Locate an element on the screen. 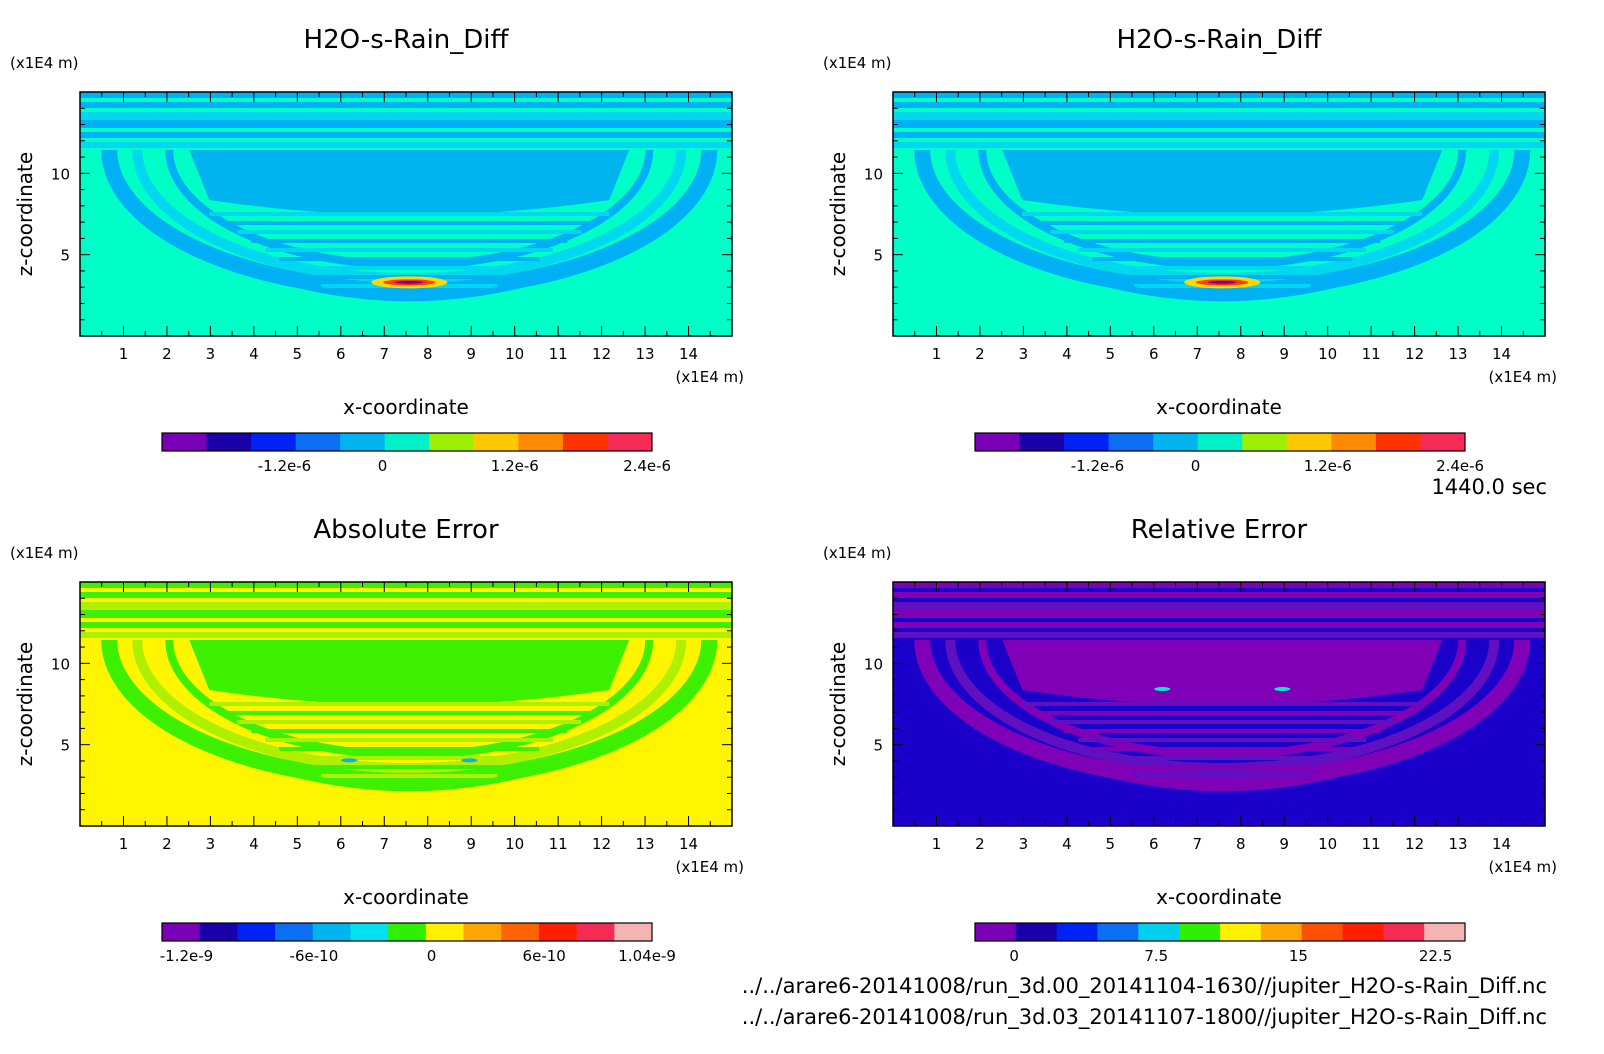 The height and width of the screenshot is (1054, 1604). chart-title: Relative Error is located at coordinates (1219, 530).